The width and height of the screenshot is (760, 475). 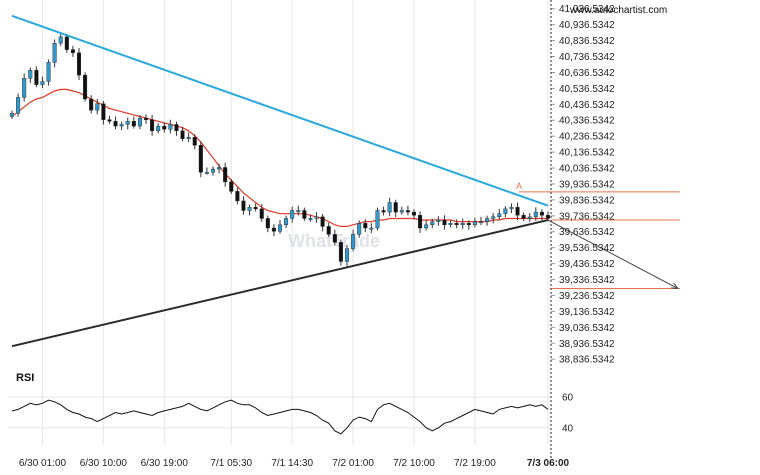 I want to click on x-tick-label: 6/30 19:00, so click(x=165, y=463).